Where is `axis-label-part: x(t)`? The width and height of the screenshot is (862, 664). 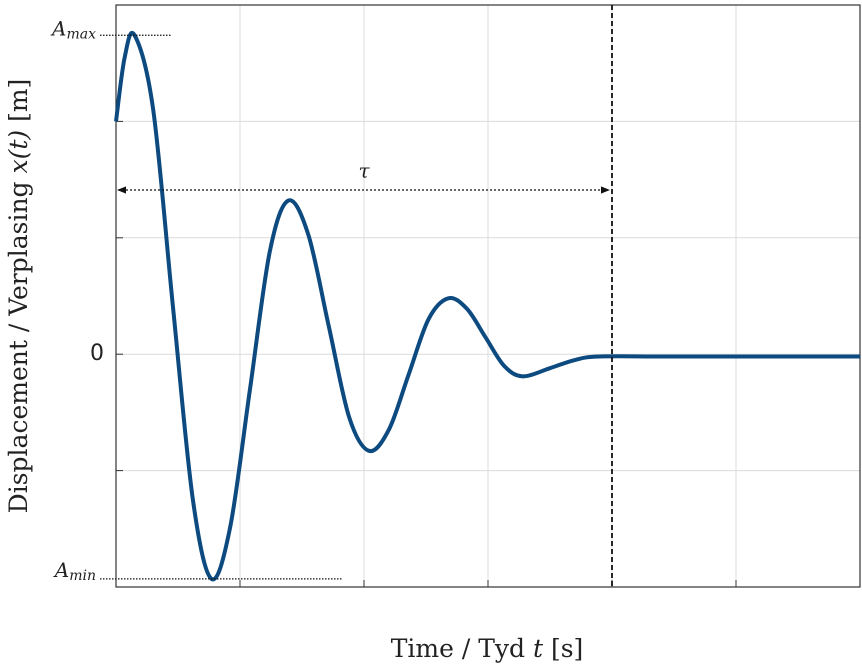 axis-label-part: x(t) is located at coordinates (18, 152).